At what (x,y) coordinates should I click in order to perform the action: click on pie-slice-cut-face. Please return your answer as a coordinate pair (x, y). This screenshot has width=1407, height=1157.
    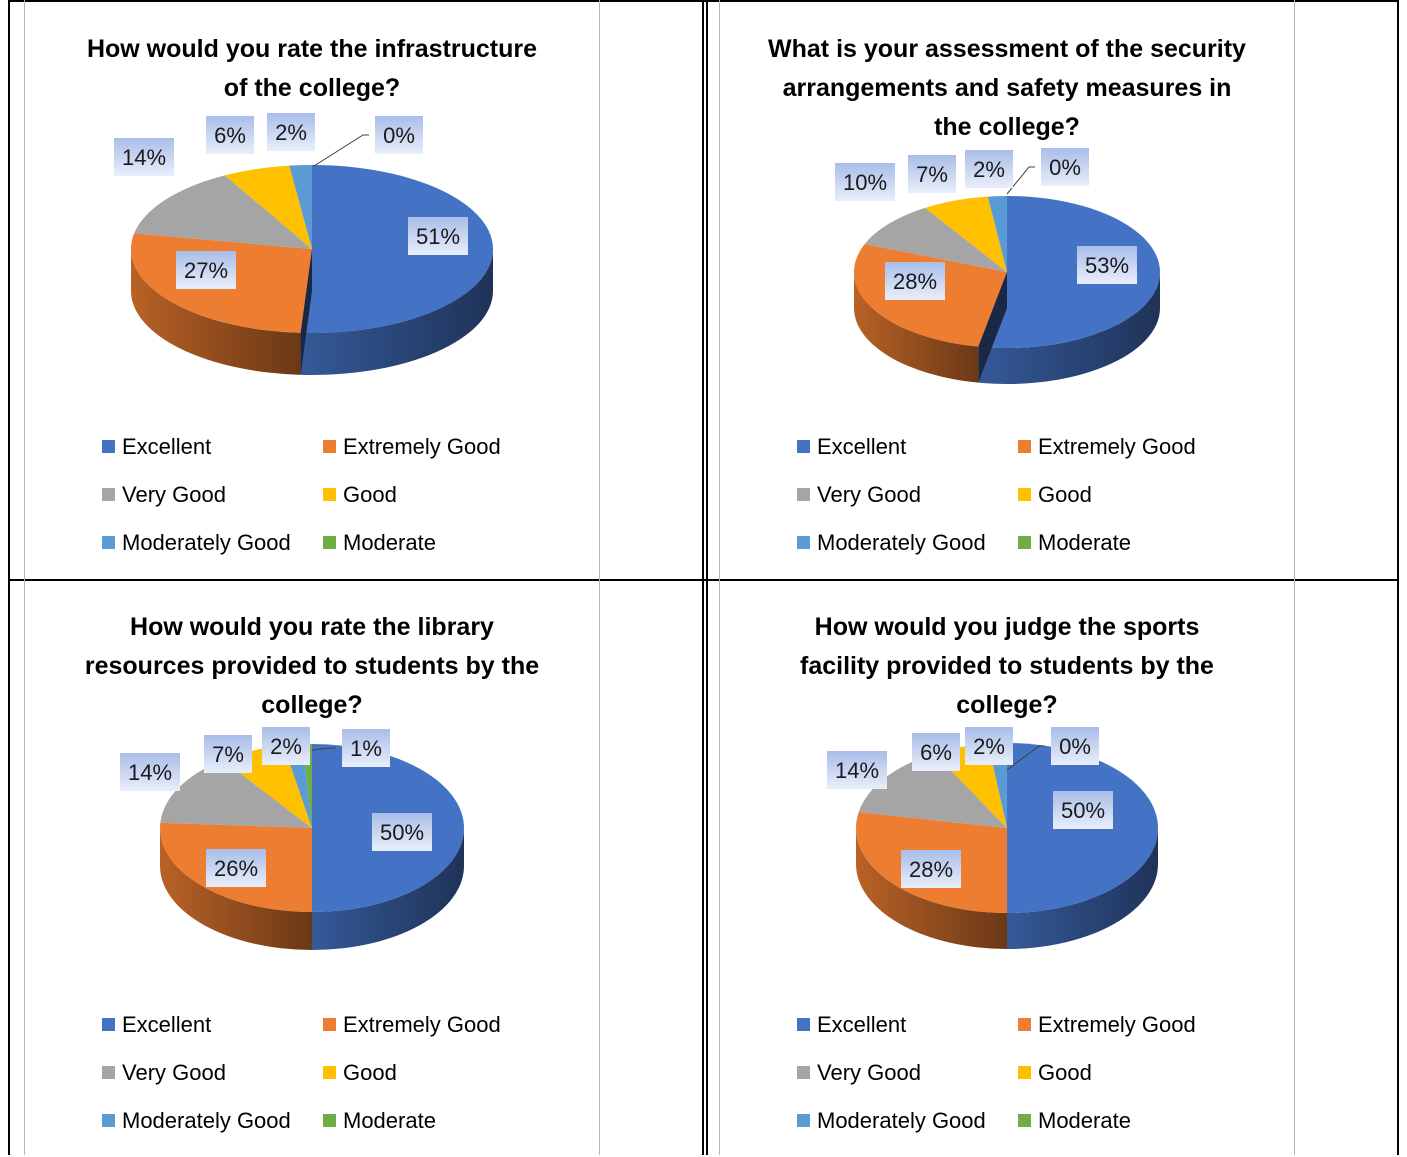
    Looking at the image, I should click on (992, 327).